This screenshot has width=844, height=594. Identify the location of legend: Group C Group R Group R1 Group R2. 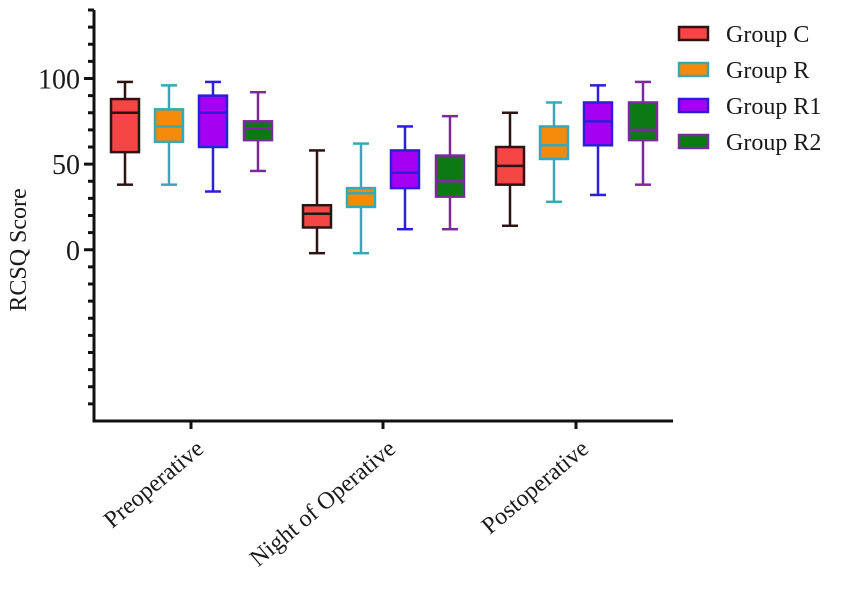
(749, 89).